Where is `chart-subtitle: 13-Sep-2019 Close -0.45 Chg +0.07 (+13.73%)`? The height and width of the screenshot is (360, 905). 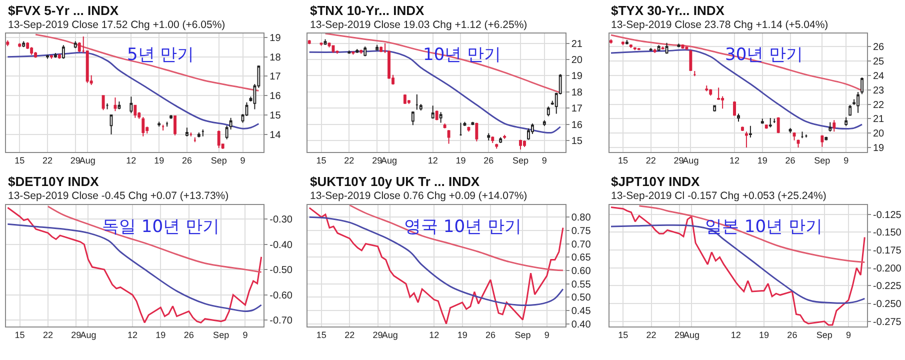 chart-subtitle: 13-Sep-2019 Close -0.45 Chg +0.07 (+13.73%) is located at coordinates (118, 196).